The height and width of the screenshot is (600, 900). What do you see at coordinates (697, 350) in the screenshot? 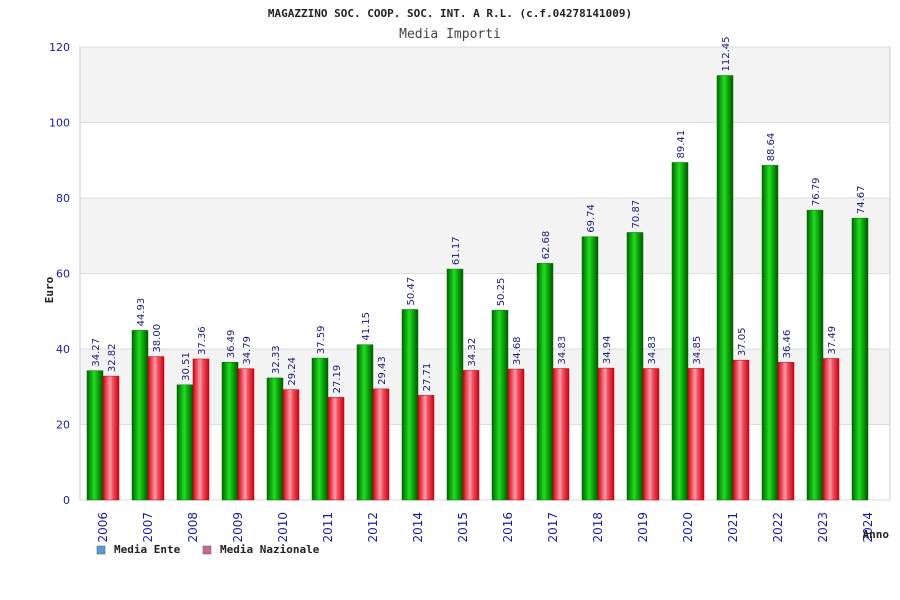
I see `data-label: 34.85` at bounding box center [697, 350].